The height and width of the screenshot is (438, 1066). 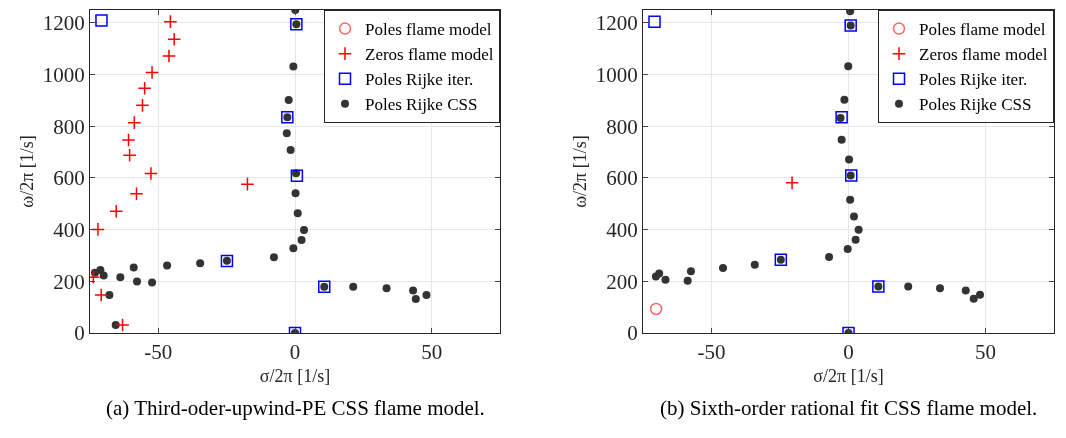 I want to click on text: (b) Sixth-order rational fit CSS flame model., so click(x=849, y=408).